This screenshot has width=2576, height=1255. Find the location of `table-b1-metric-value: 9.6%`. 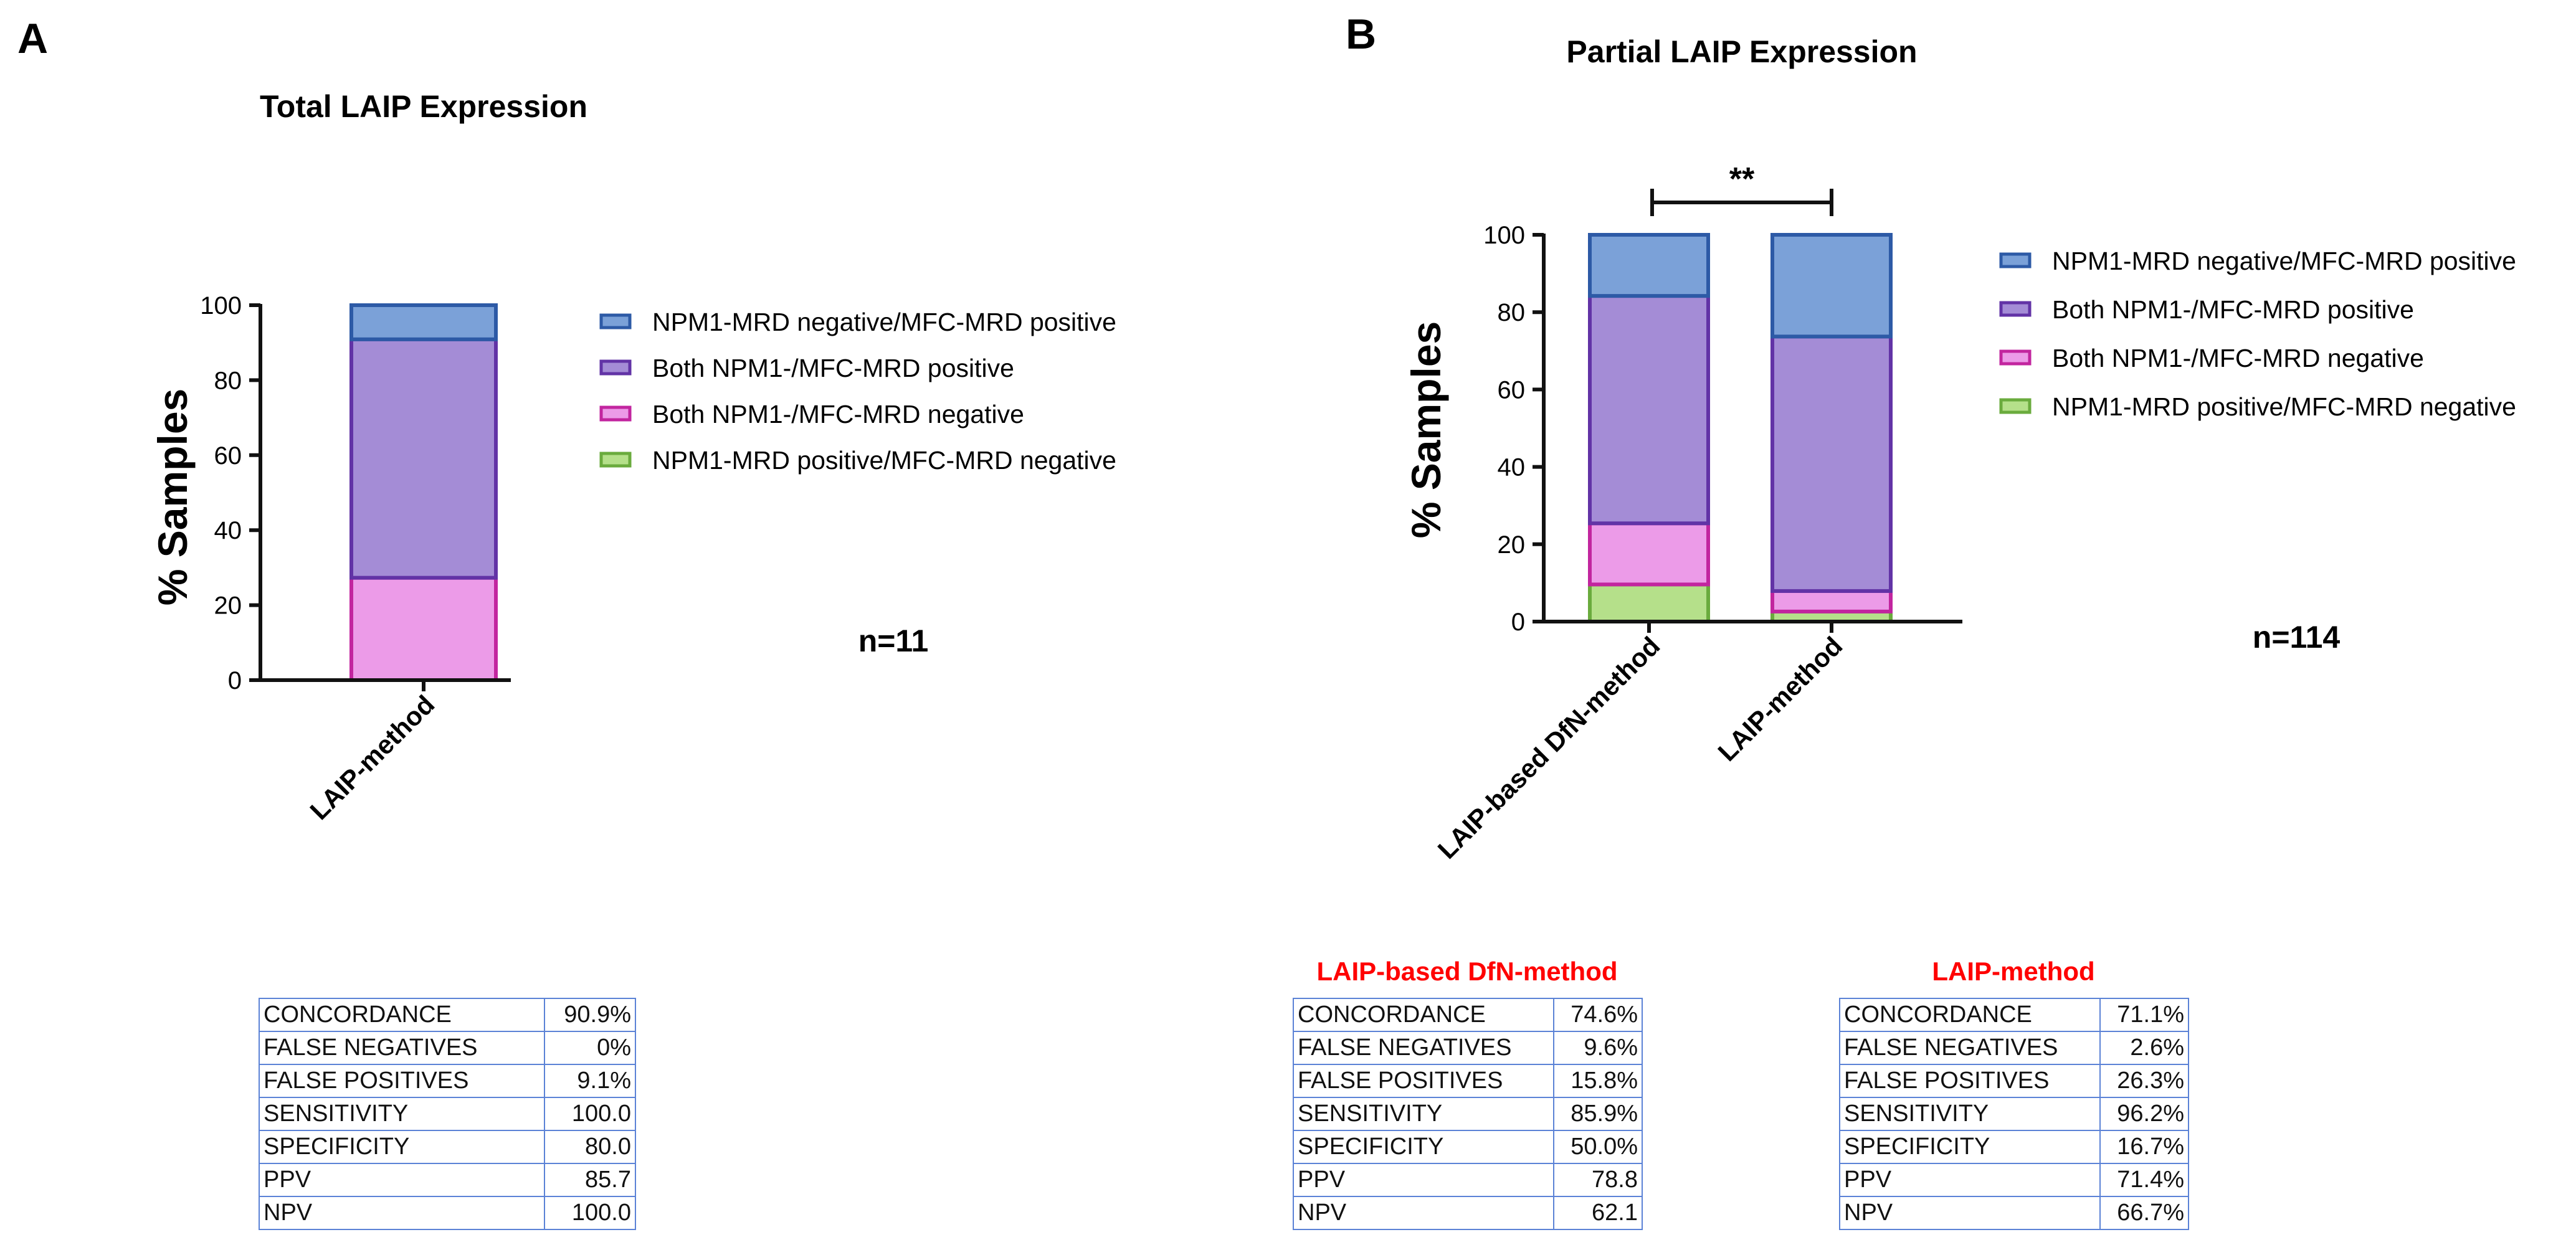

table-b1-metric-value: 9.6% is located at coordinates (1598, 1048).